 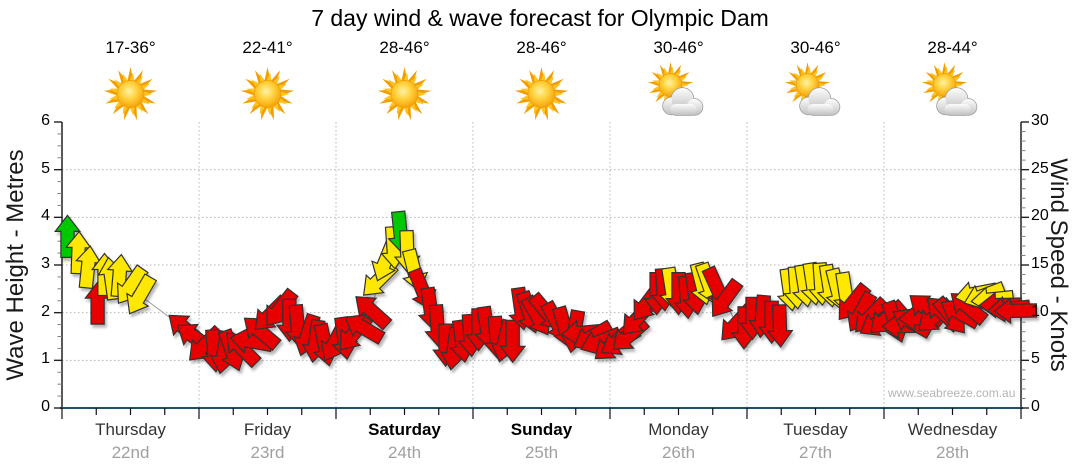 What do you see at coordinates (1058, 265) in the screenshot?
I see `wind-axis-title: Wind Speed - Knots` at bounding box center [1058, 265].